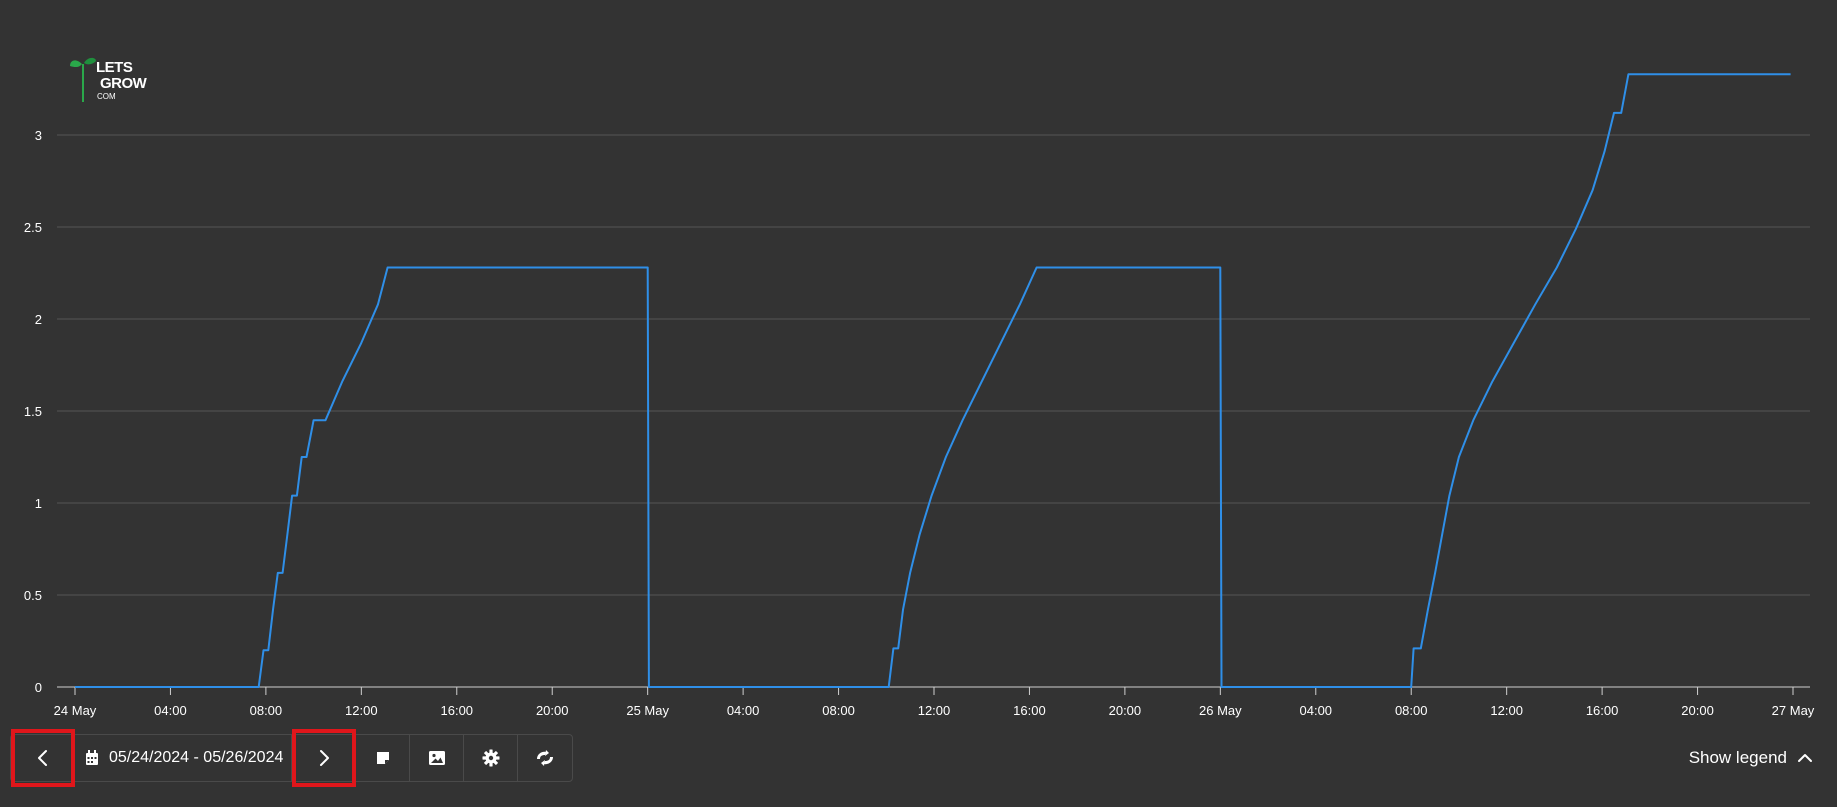 This screenshot has width=1837, height=807. I want to click on x-tick-label: 27 May, so click(1793, 710).